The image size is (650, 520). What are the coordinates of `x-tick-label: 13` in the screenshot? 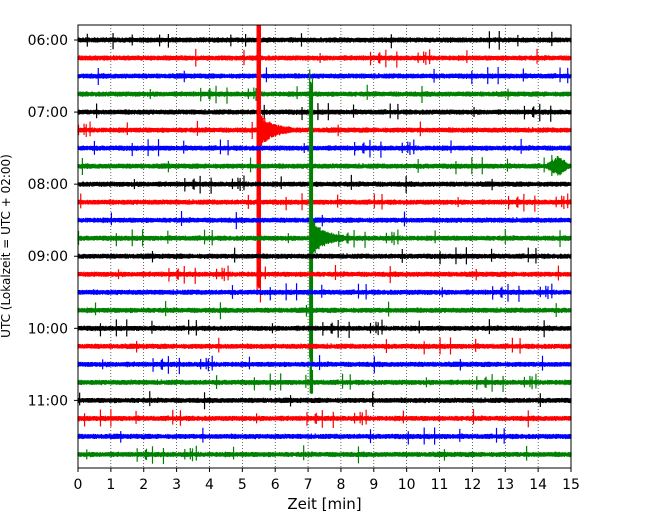 It's located at (505, 485).